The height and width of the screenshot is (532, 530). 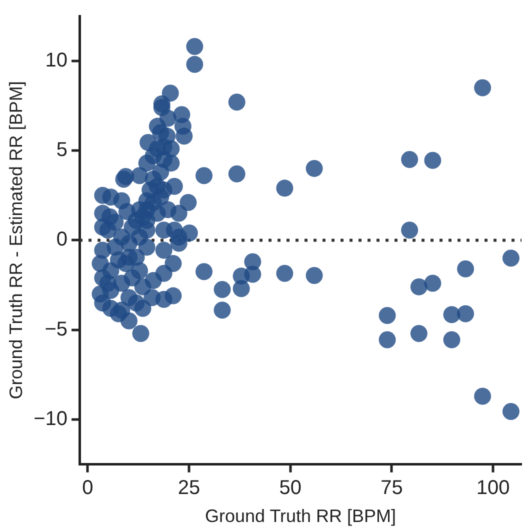 What do you see at coordinates (62, 150) in the screenshot?
I see `y-tick-label: 5` at bounding box center [62, 150].